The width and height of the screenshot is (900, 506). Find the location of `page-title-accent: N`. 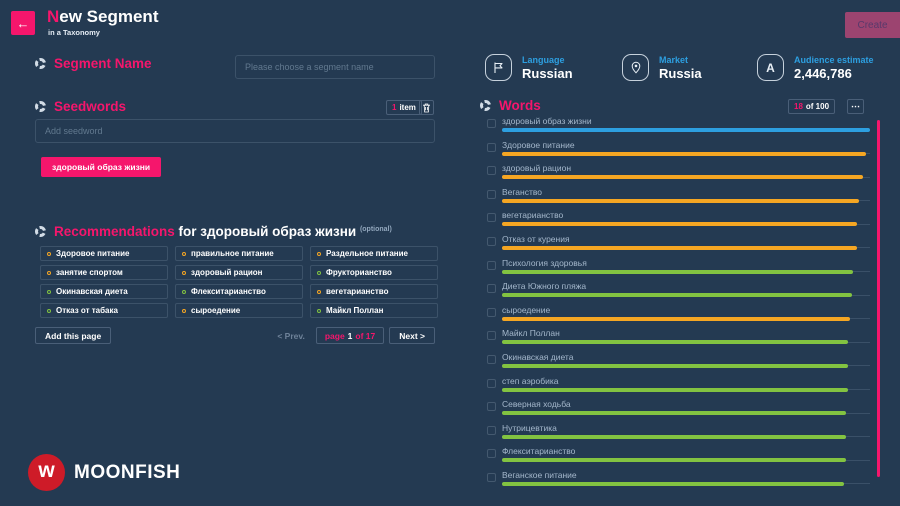

page-title-accent: N is located at coordinates (53, 16).